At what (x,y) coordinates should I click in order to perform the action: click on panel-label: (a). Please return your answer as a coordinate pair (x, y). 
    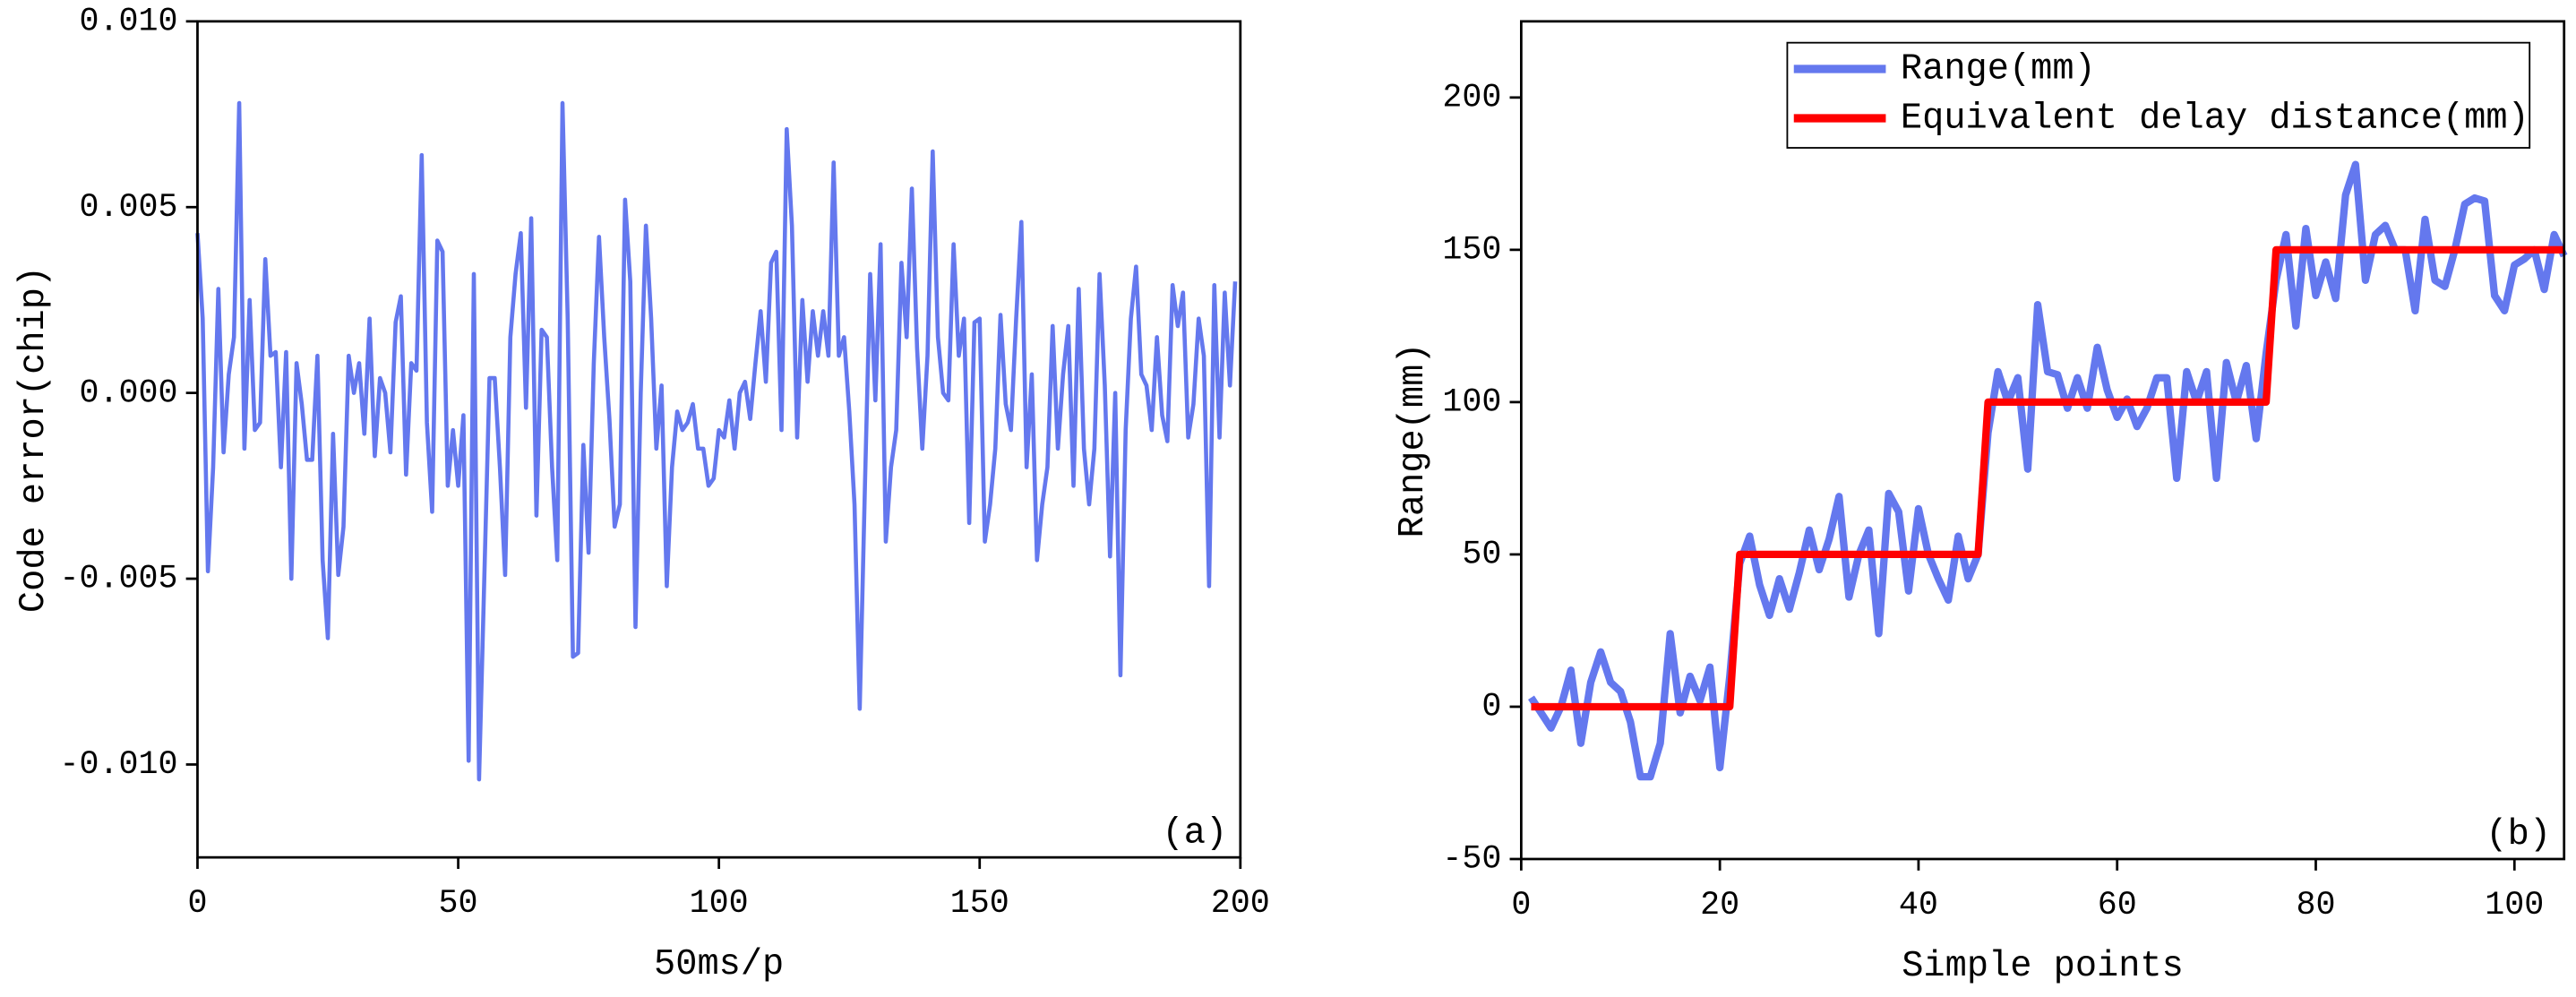
    Looking at the image, I should click on (1195, 833).